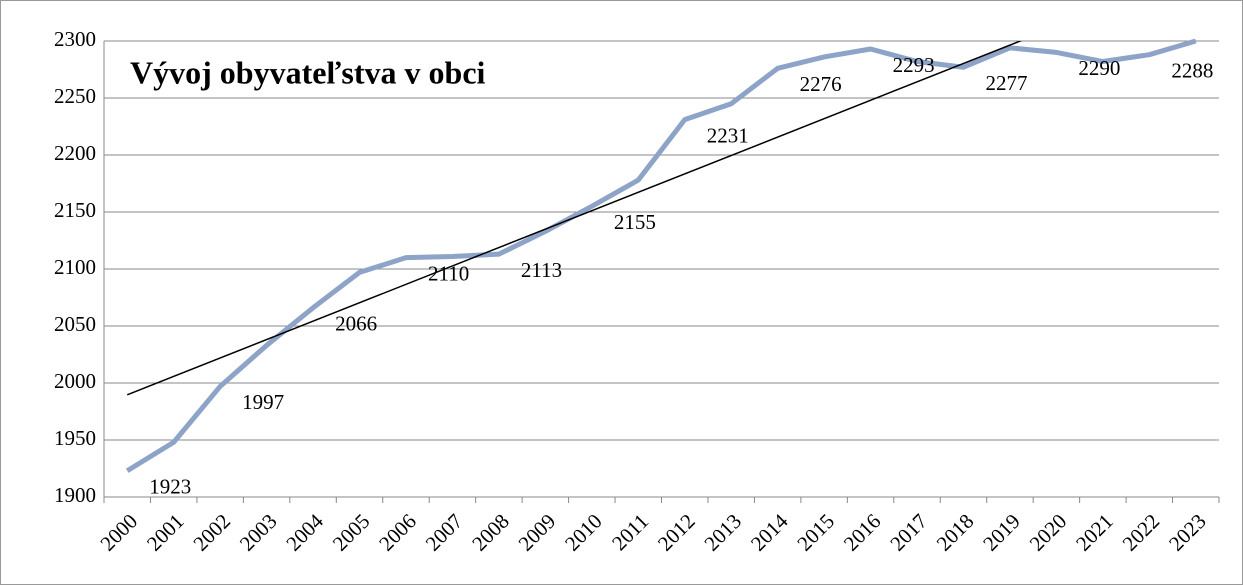 This screenshot has height=585, width=1243. What do you see at coordinates (1192, 70) in the screenshot?
I see `data-label: 2288` at bounding box center [1192, 70].